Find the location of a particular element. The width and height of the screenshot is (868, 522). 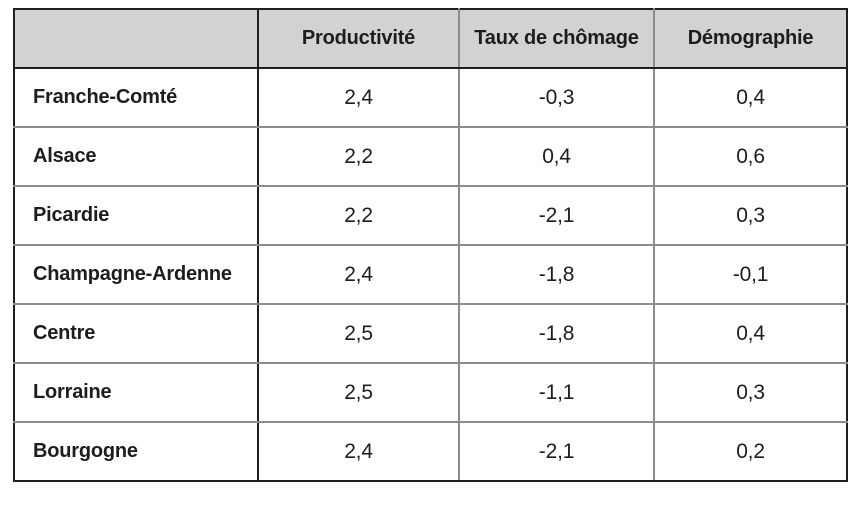

region-name: Franche-Comté is located at coordinates (136, 97).